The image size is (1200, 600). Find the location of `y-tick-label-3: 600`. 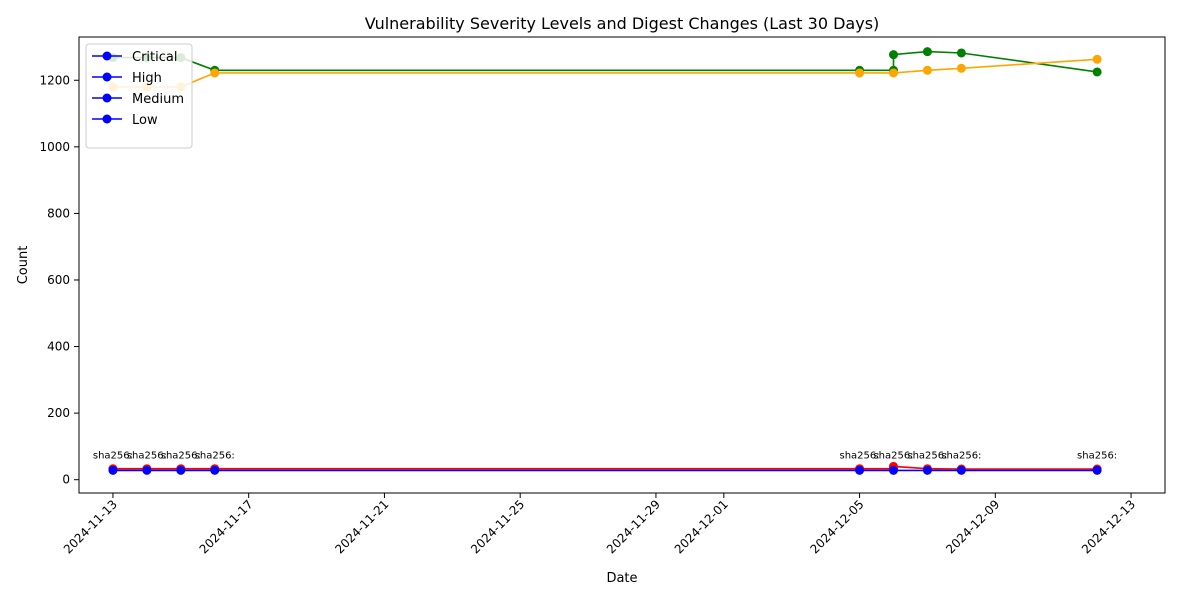

y-tick-label-3: 600 is located at coordinates (58, 280).